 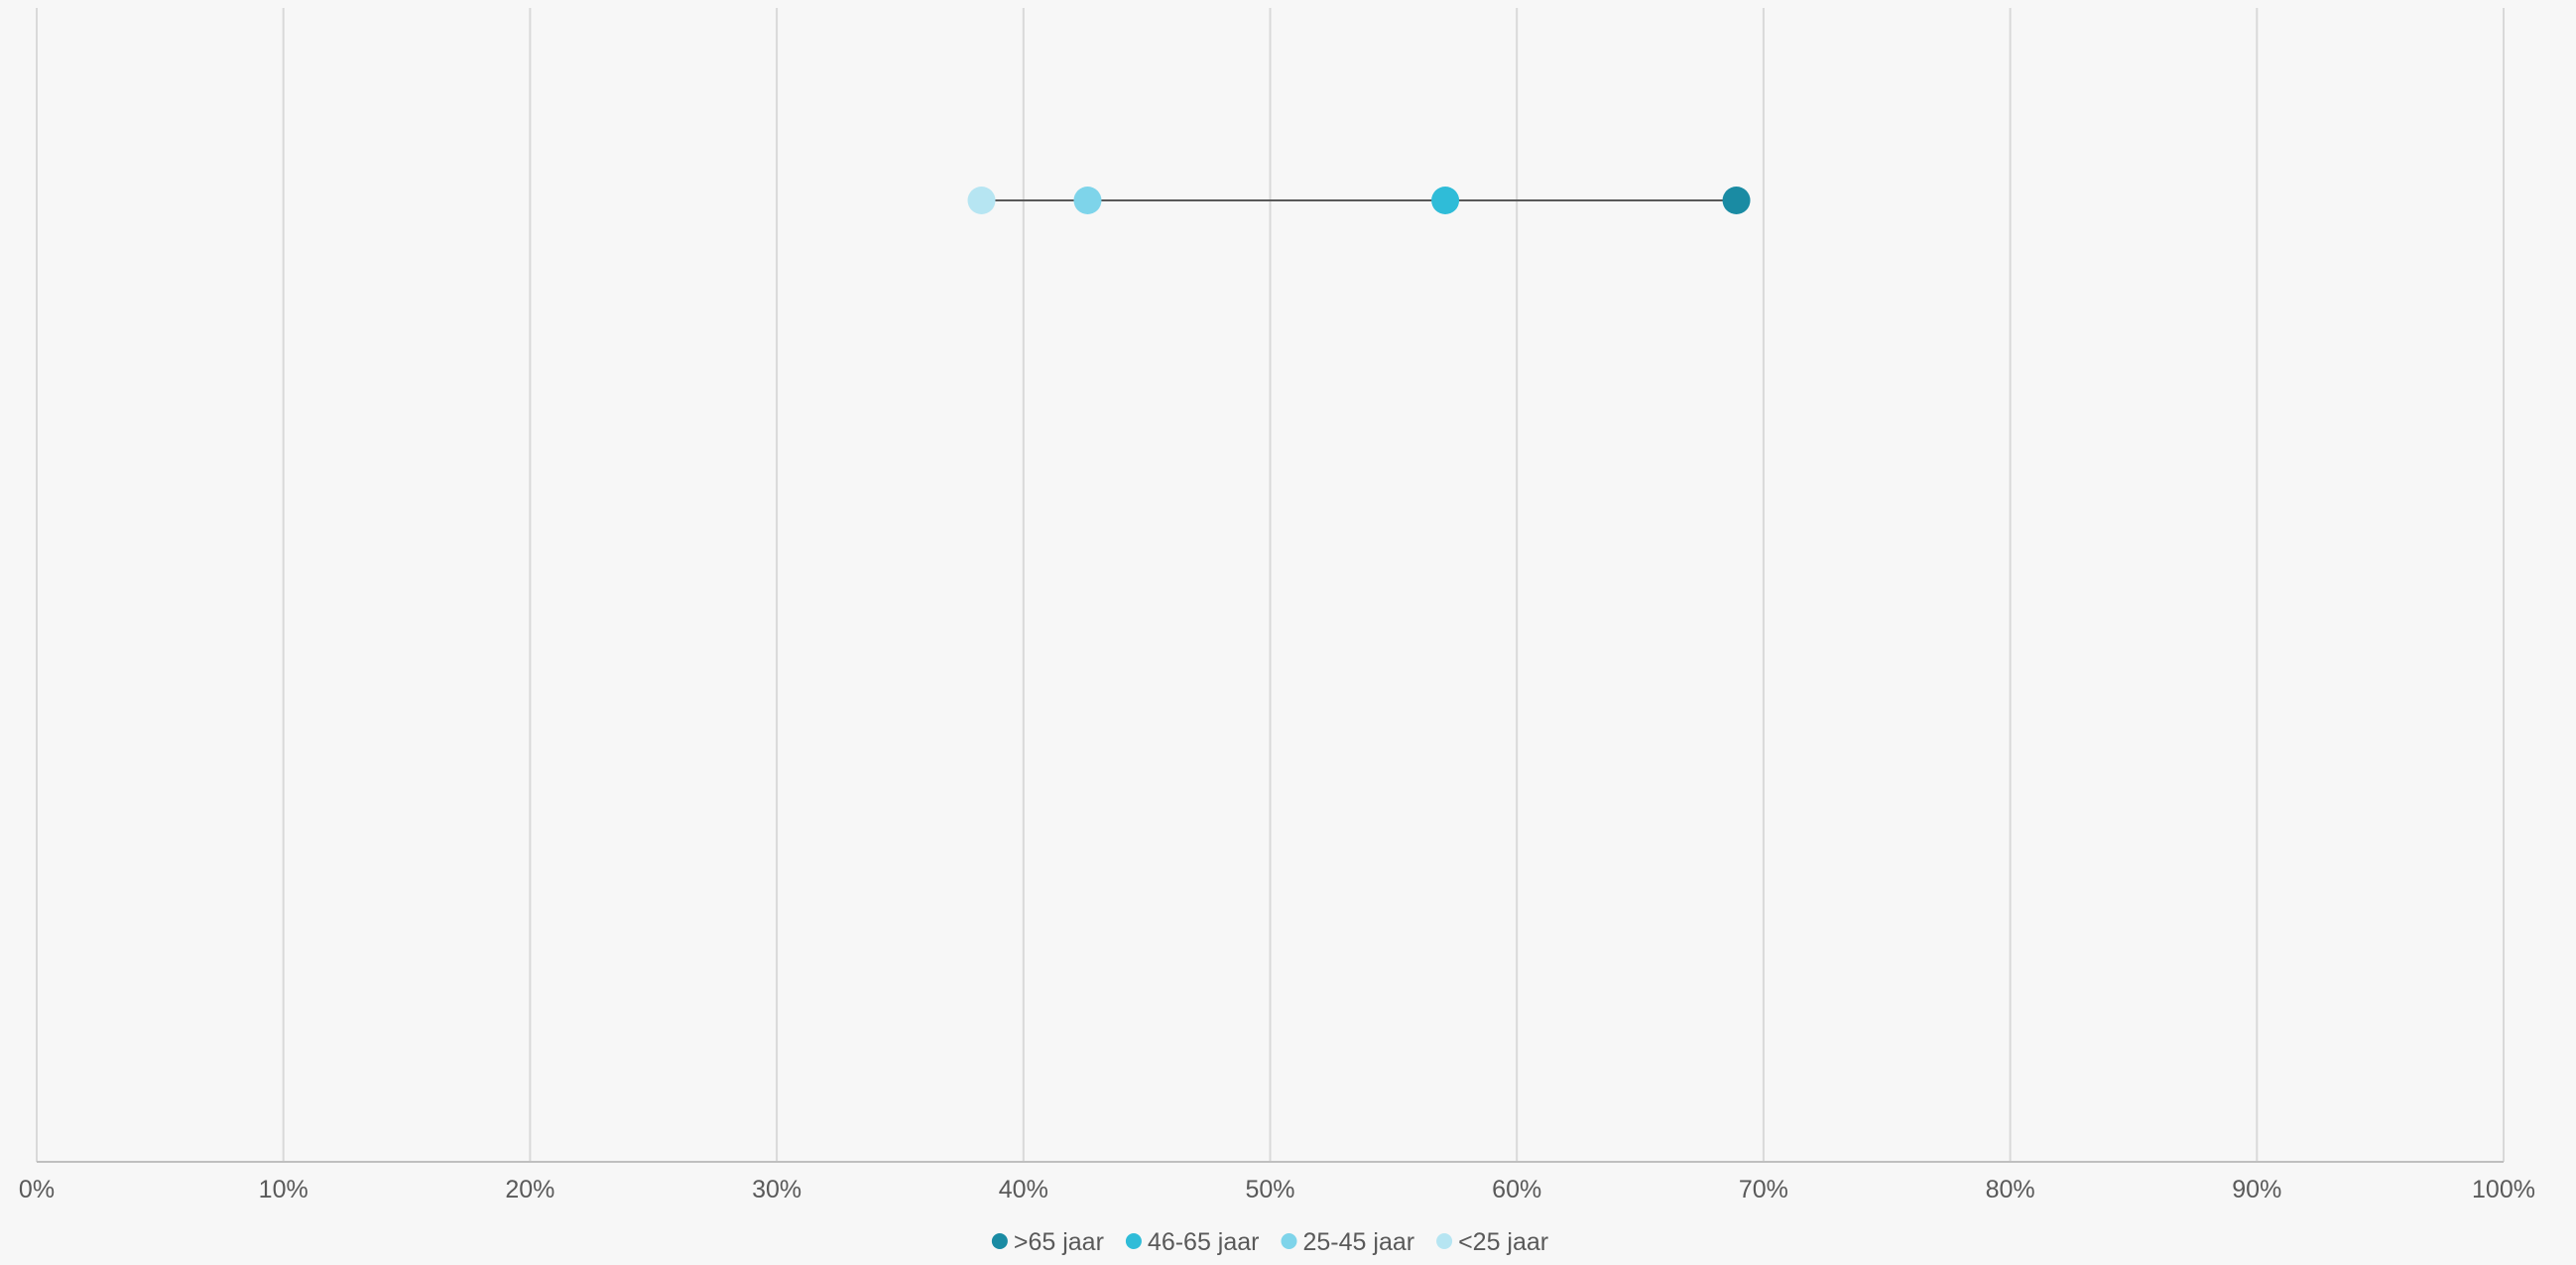 I want to click on x-tick-label: 10%, so click(x=283, y=1189).